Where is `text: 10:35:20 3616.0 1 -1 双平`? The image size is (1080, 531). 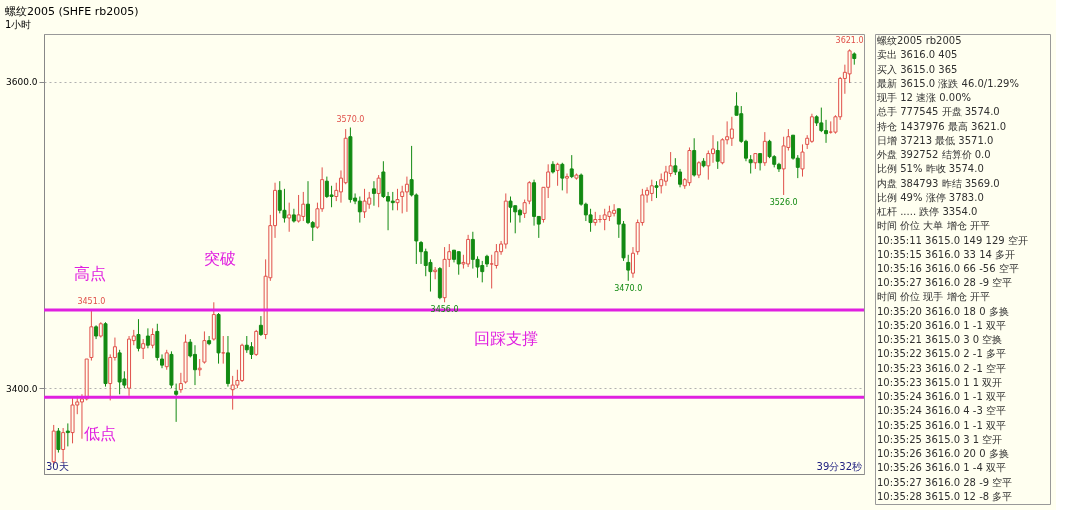 text: 10:35:20 3616.0 1 -1 双平 is located at coordinates (941, 325).